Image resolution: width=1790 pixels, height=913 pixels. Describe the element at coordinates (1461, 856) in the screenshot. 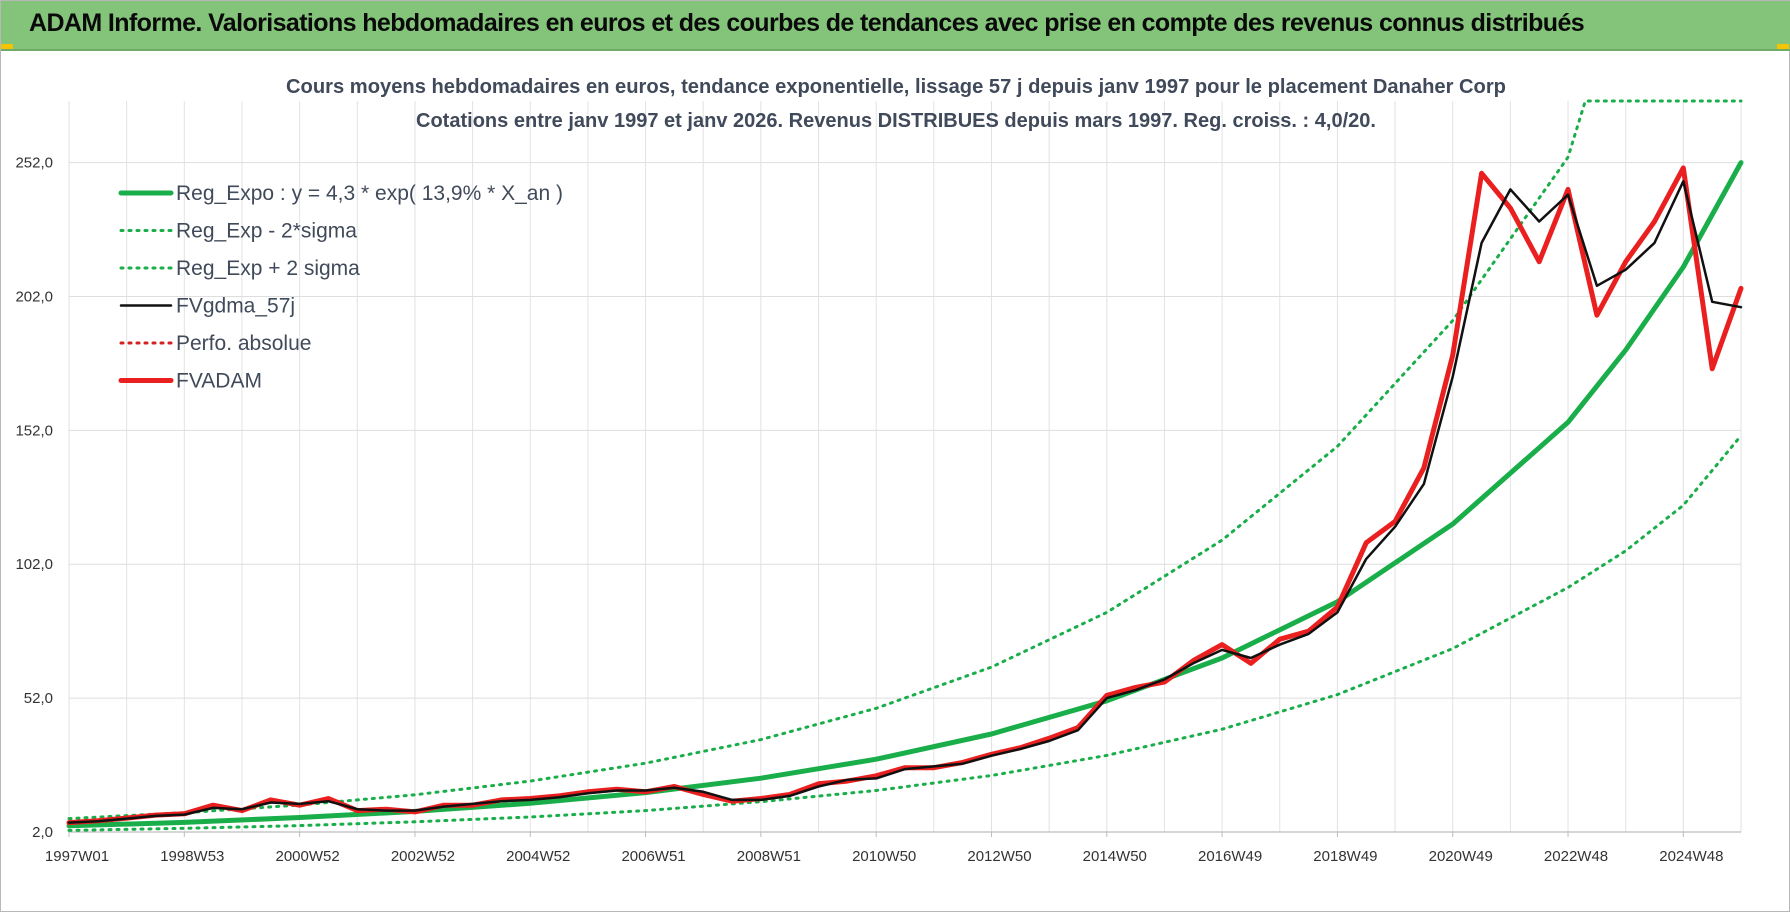

I see `x-tick-label: 2020W49` at that location.